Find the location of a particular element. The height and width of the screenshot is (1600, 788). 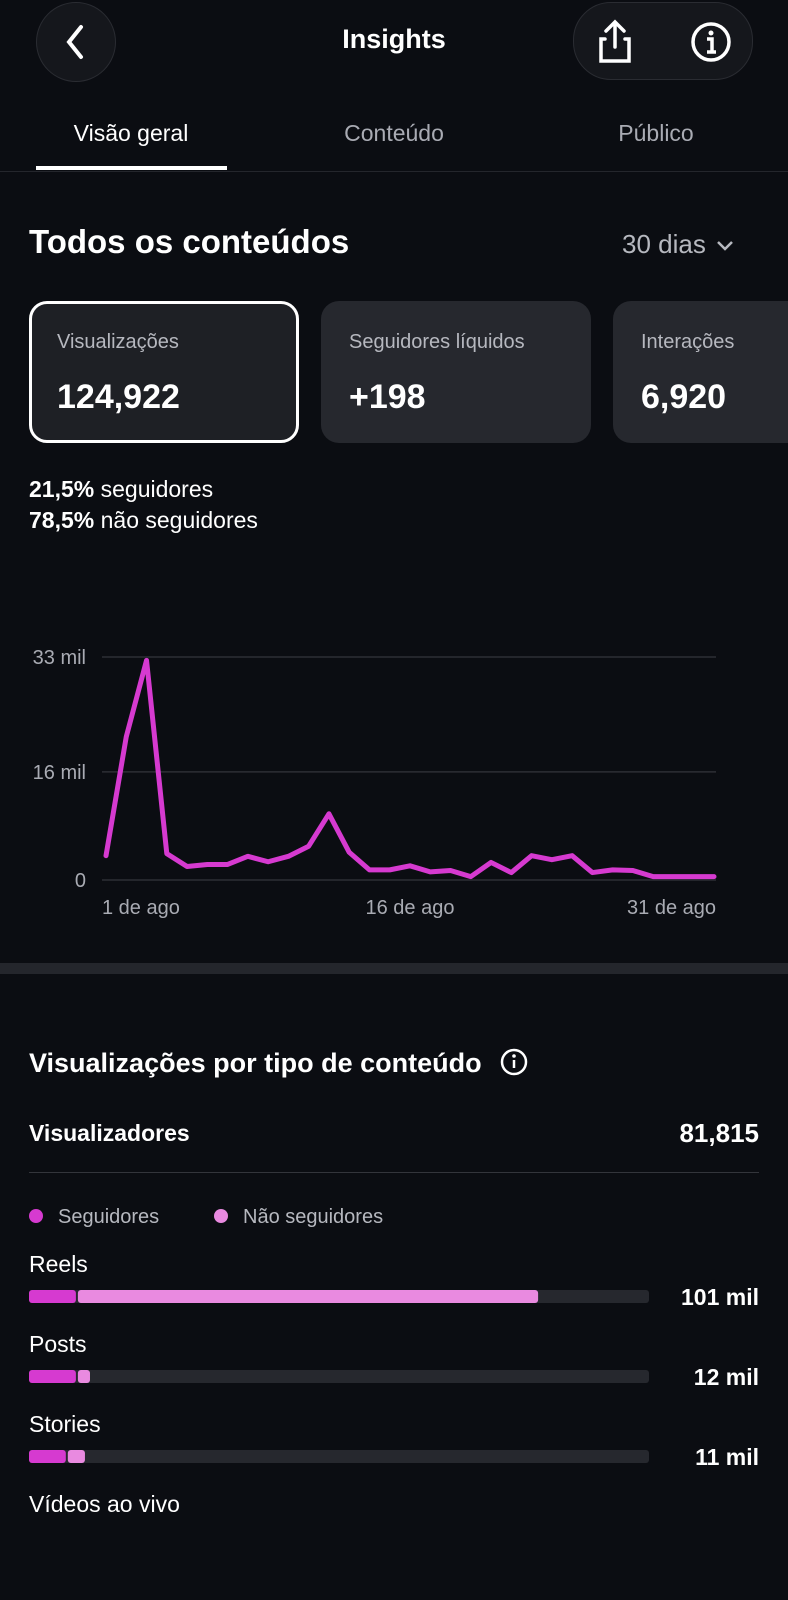

title-text: Visualizações por tipo de conteúdo is located at coordinates (255, 1063).